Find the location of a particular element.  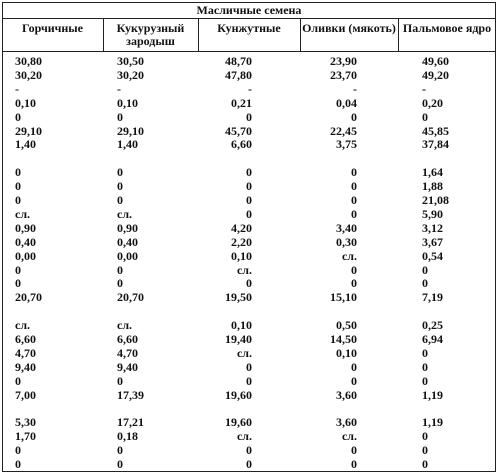

table-cell: 30,80 is located at coordinates (28, 61).